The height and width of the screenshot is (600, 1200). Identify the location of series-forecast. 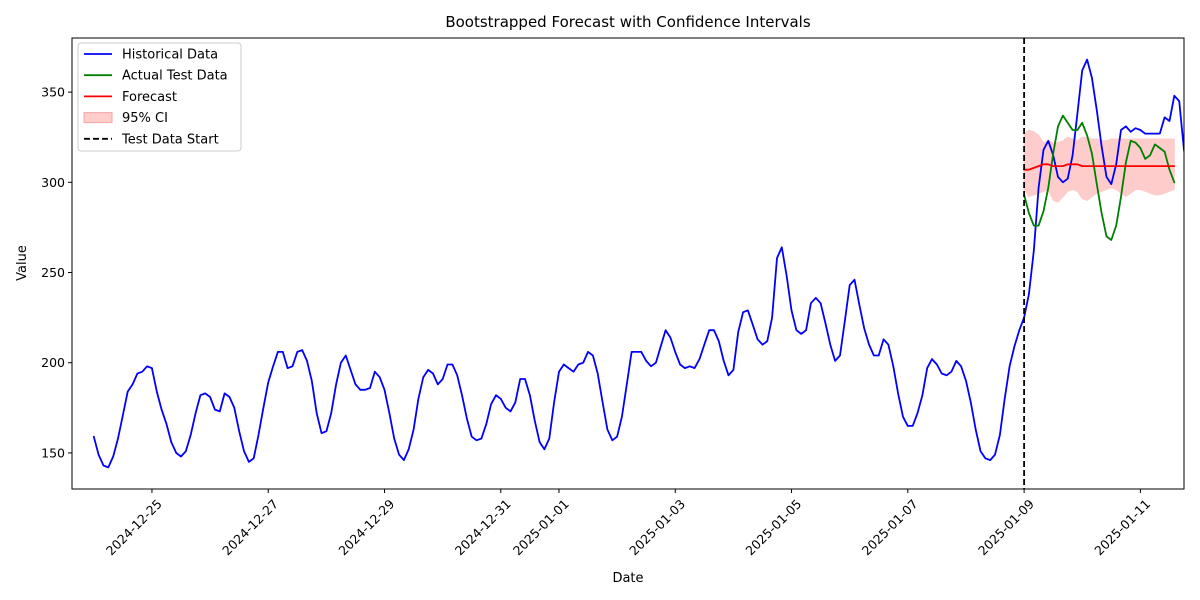
(1099, 167).